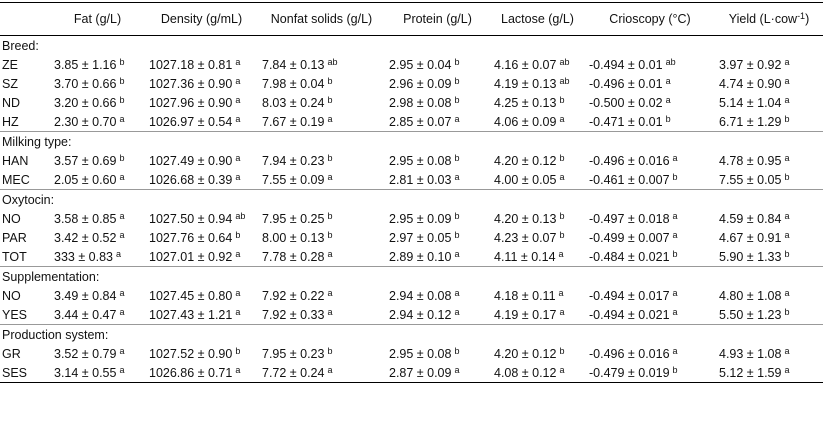 This screenshot has height=421, width=823. What do you see at coordinates (191, 353) in the screenshot?
I see `cell-value: 1027.52 ± 0.90` at bounding box center [191, 353].